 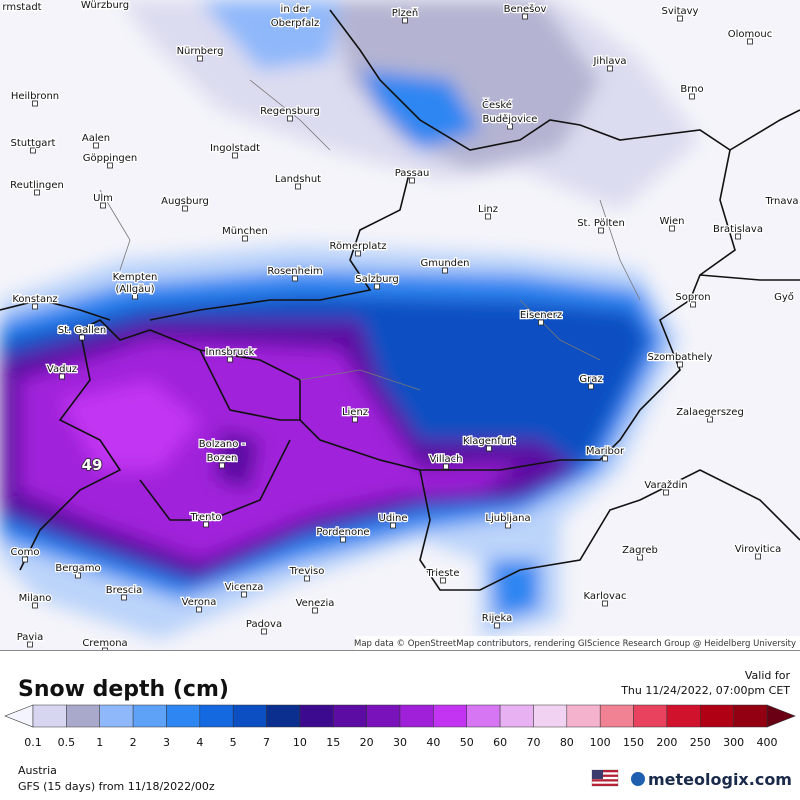 I want to click on city-label: Klagenfurt, so click(x=489, y=441).